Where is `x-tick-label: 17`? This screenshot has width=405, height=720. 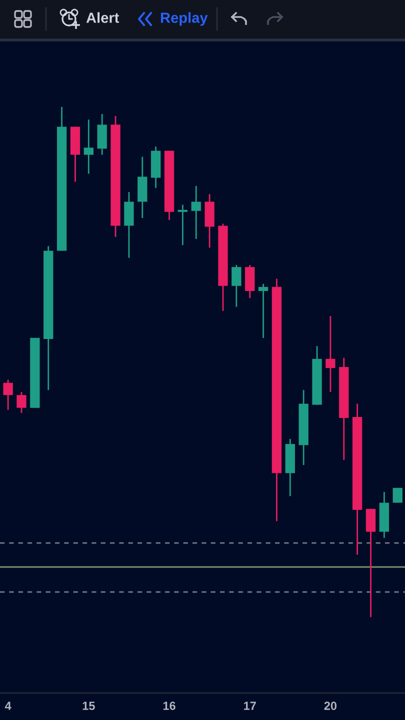 x-tick-label: 17 is located at coordinates (250, 706).